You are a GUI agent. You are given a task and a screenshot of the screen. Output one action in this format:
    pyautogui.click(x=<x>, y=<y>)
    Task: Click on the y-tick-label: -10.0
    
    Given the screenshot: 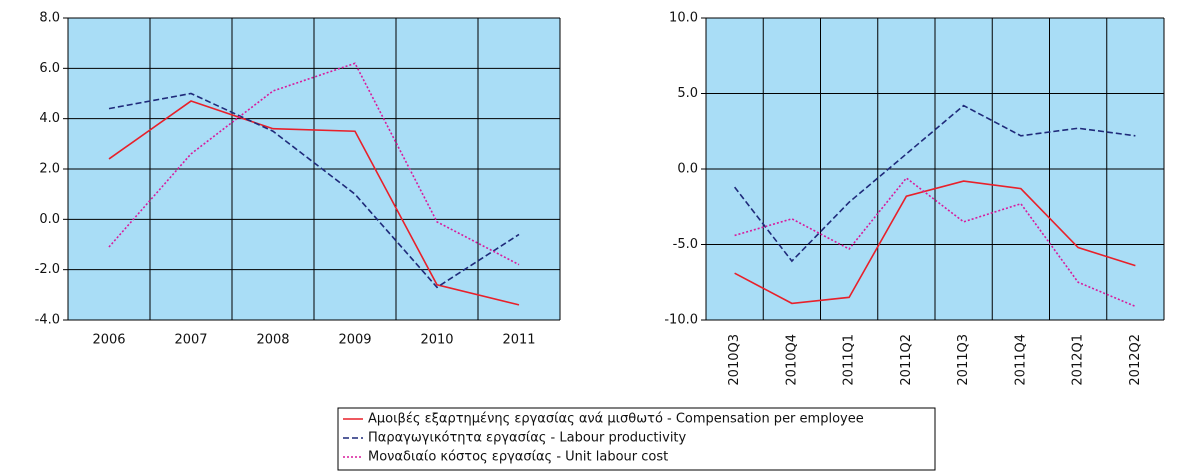 What is the action you would take?
    pyautogui.click(x=681, y=320)
    